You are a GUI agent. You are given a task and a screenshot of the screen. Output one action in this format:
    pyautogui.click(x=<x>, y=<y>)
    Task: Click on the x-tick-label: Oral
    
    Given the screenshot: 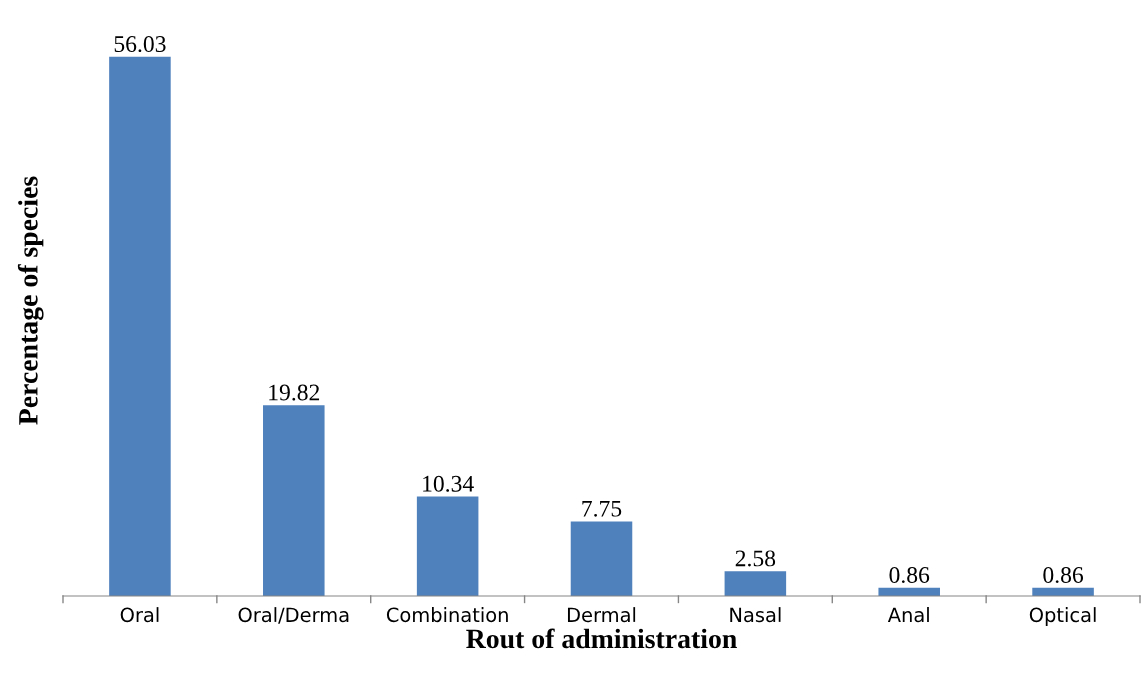 What is the action you would take?
    pyautogui.click(x=139, y=615)
    